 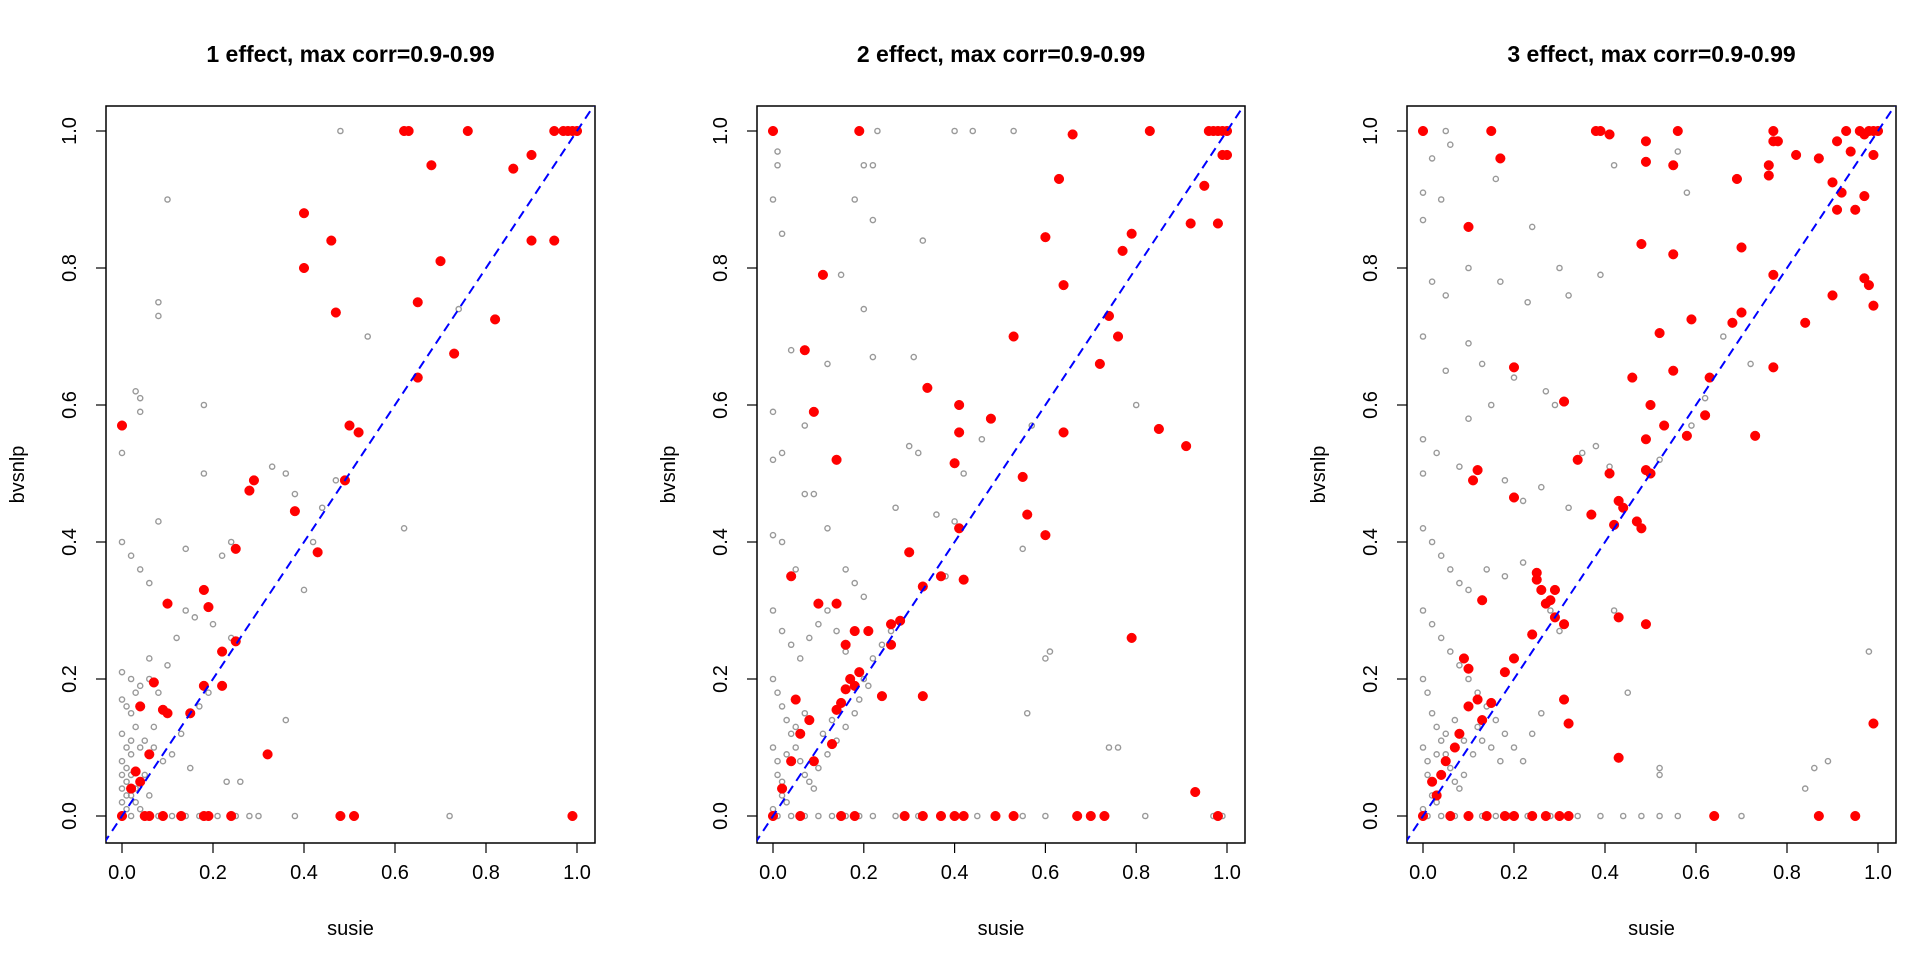 What do you see at coordinates (70, 131) in the screenshot?
I see `y-tick-label: 1.0` at bounding box center [70, 131].